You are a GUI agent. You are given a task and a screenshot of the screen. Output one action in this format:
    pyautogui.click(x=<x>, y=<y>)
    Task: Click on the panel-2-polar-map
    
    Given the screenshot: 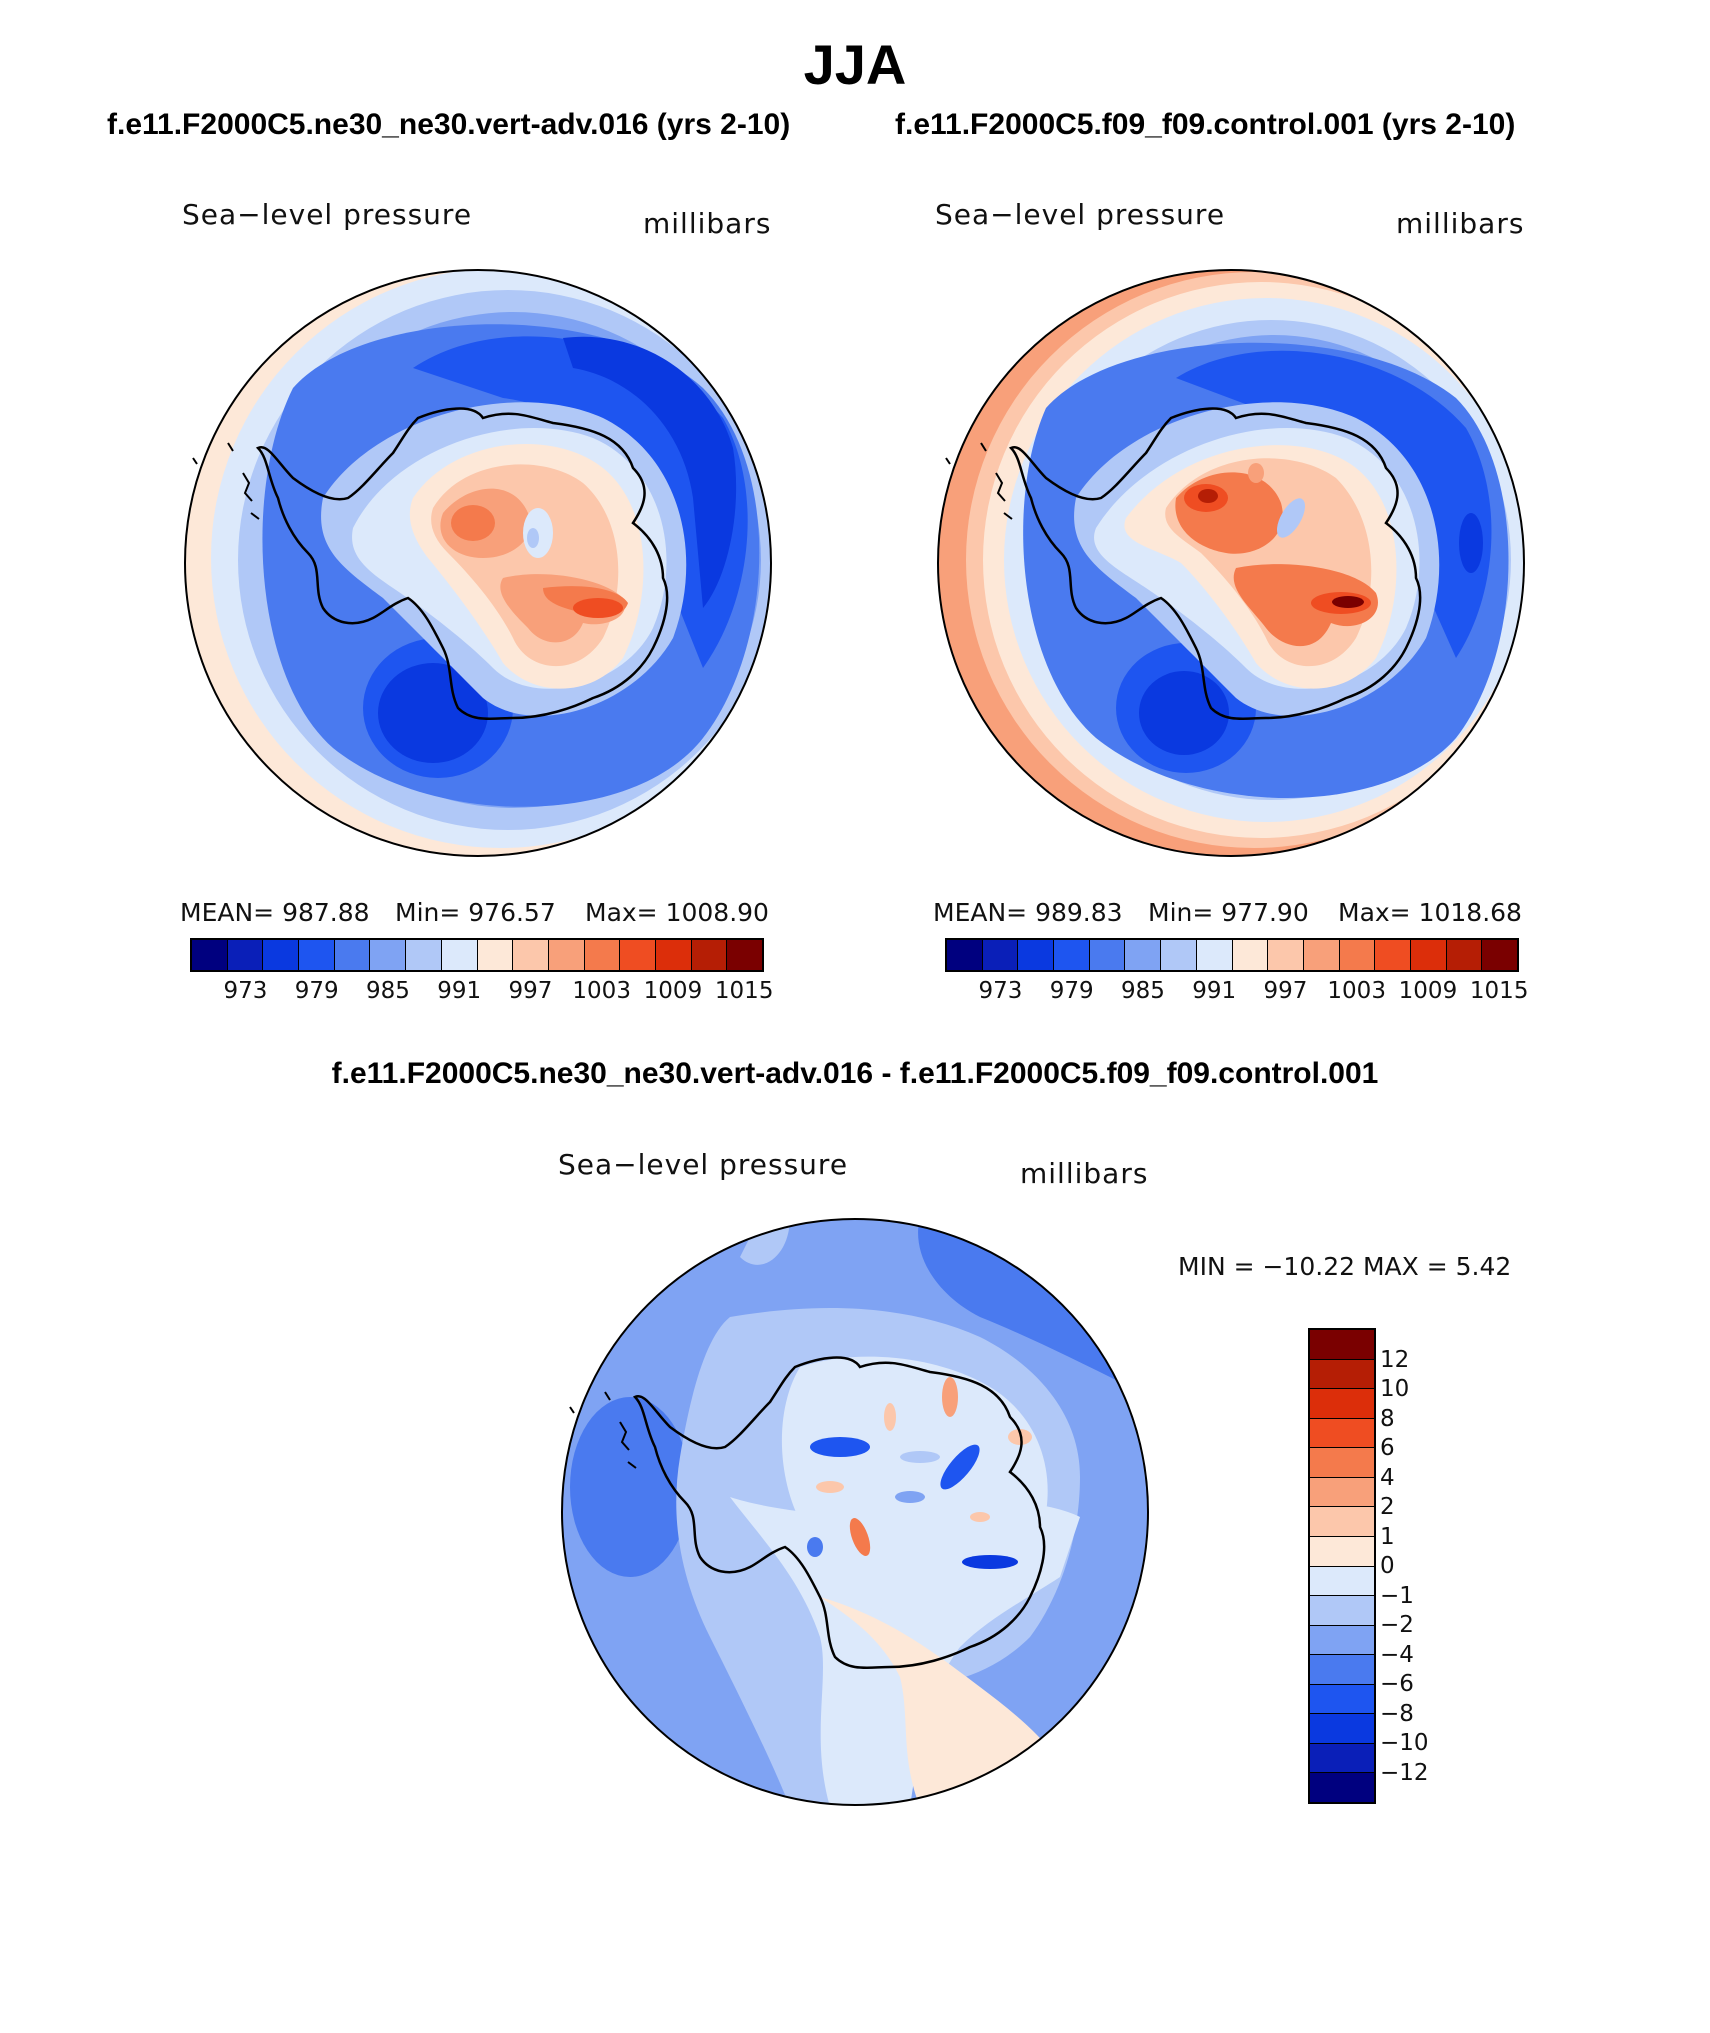 What is the action you would take?
    pyautogui.click(x=1231, y=563)
    